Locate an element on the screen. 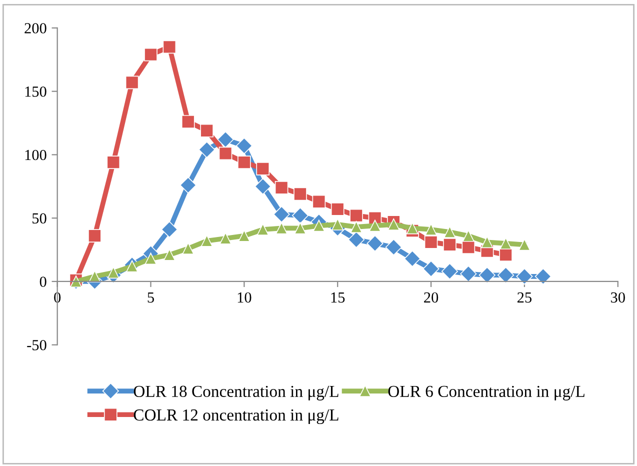 The image size is (637, 466). x-tick-label: 10 is located at coordinates (245, 297).